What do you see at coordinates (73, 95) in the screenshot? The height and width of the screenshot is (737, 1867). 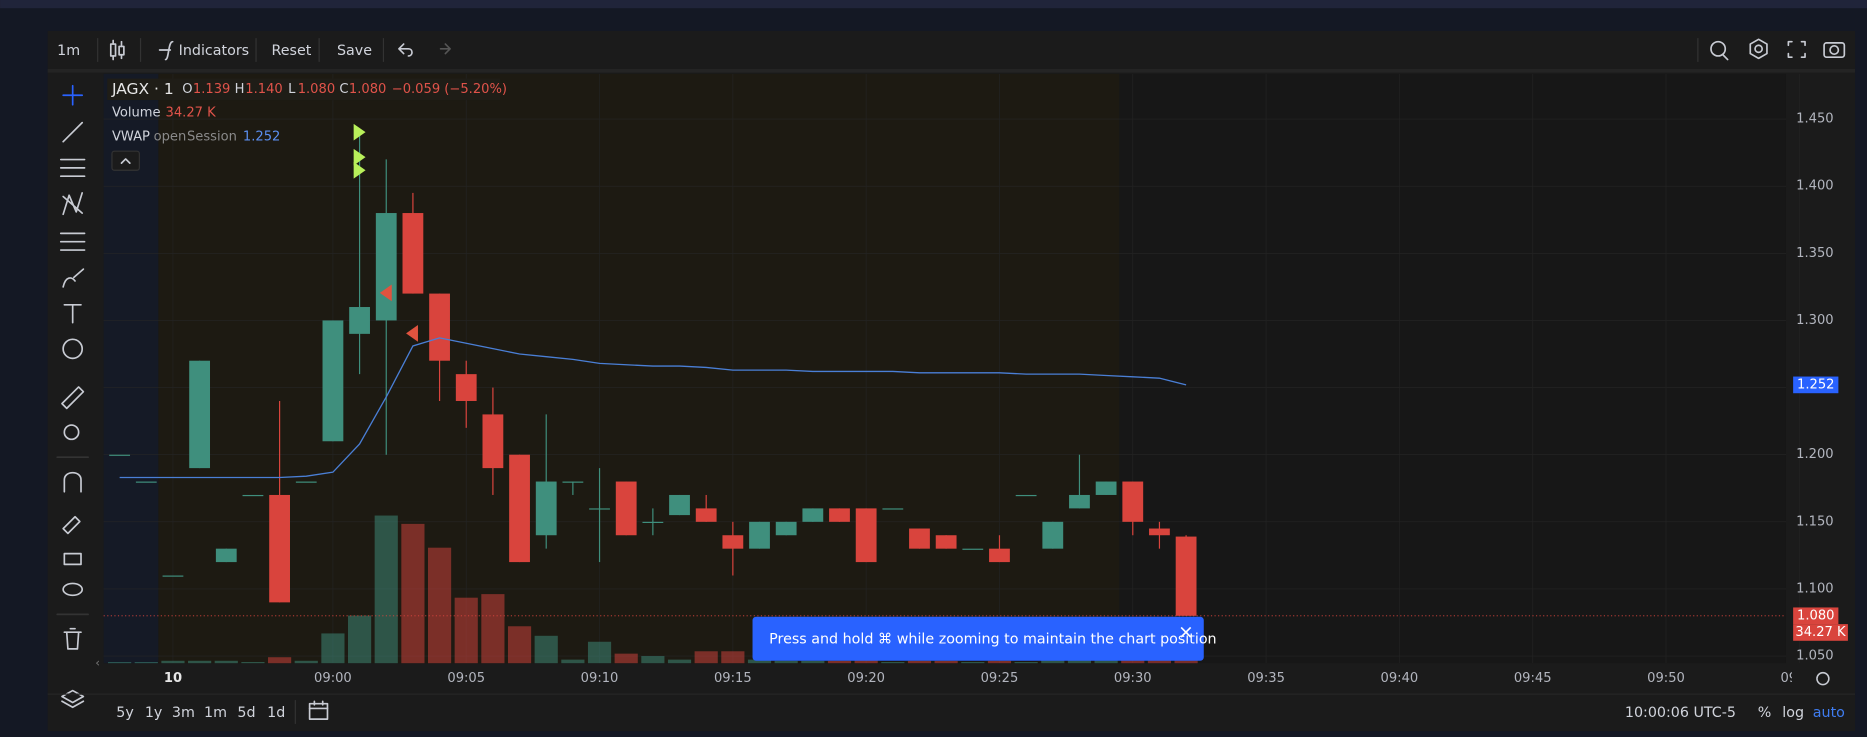 I see `crosshair-tool` at bounding box center [73, 95].